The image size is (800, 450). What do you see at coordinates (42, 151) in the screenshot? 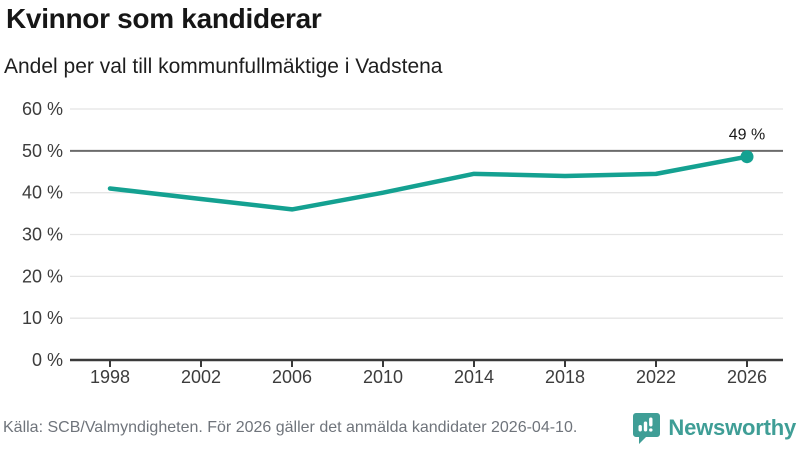
I see `y-tick-label: 50 %` at bounding box center [42, 151].